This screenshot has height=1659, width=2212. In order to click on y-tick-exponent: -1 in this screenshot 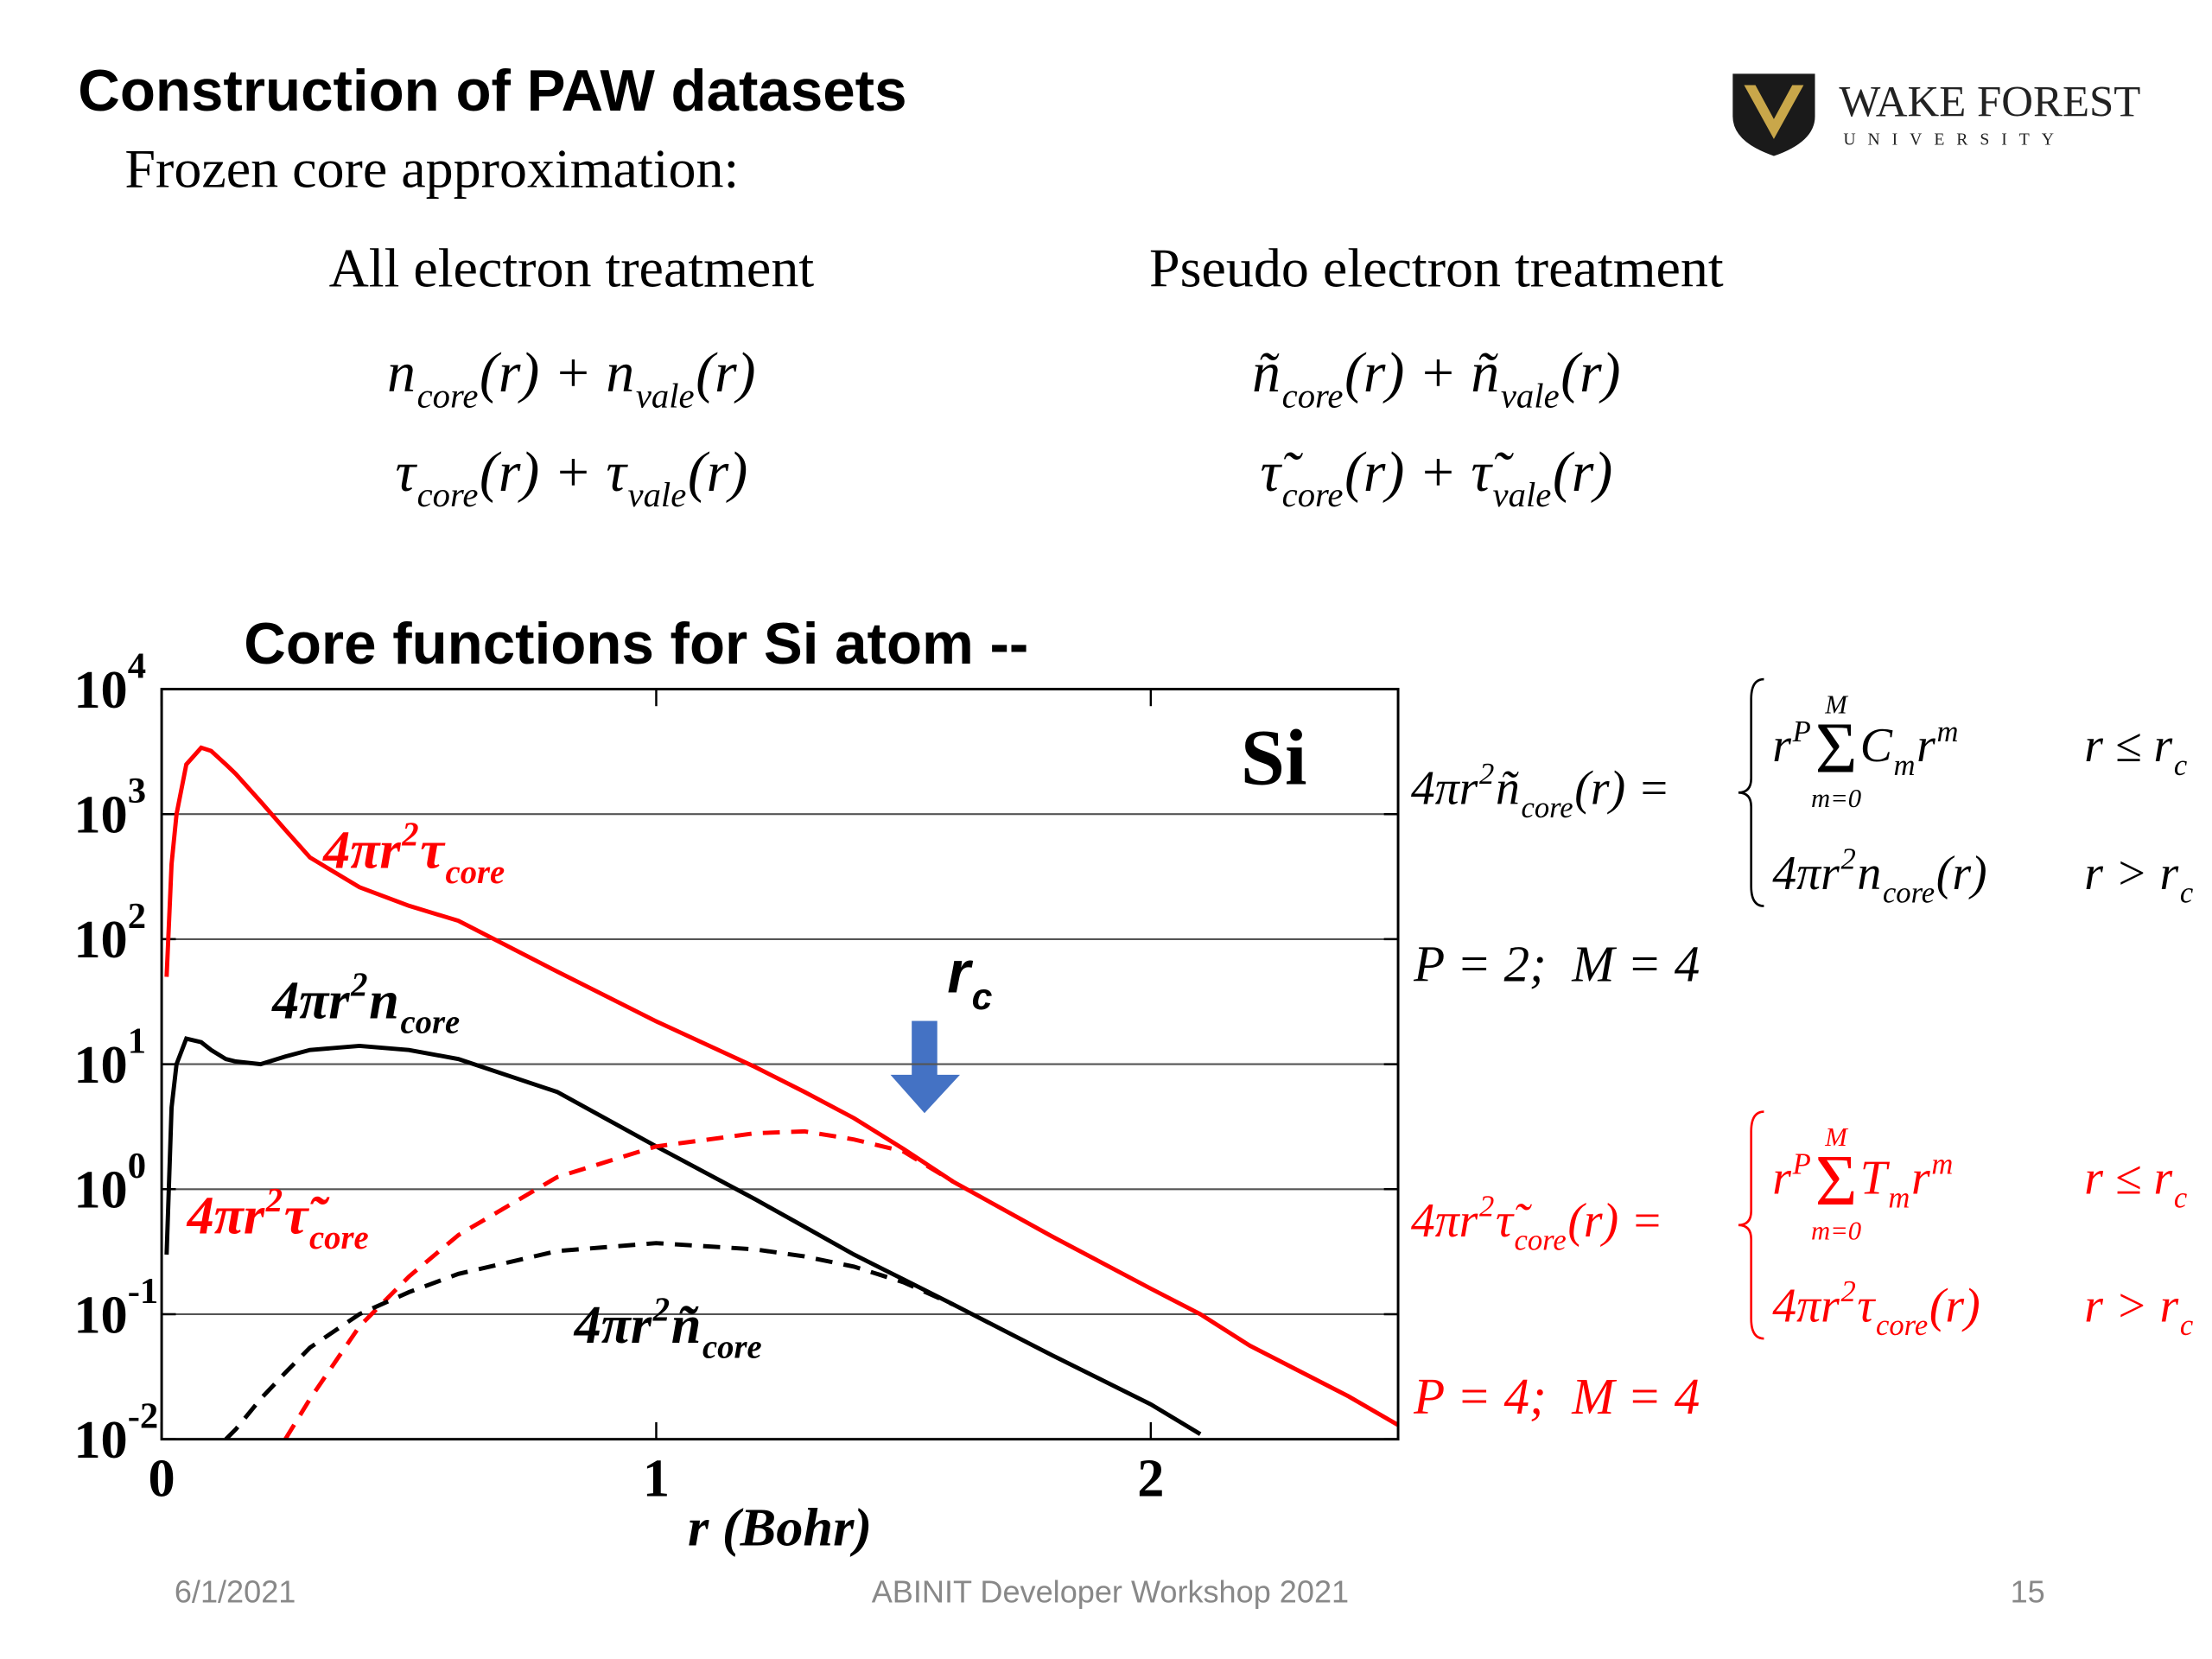, I will do `click(143, 1291)`.